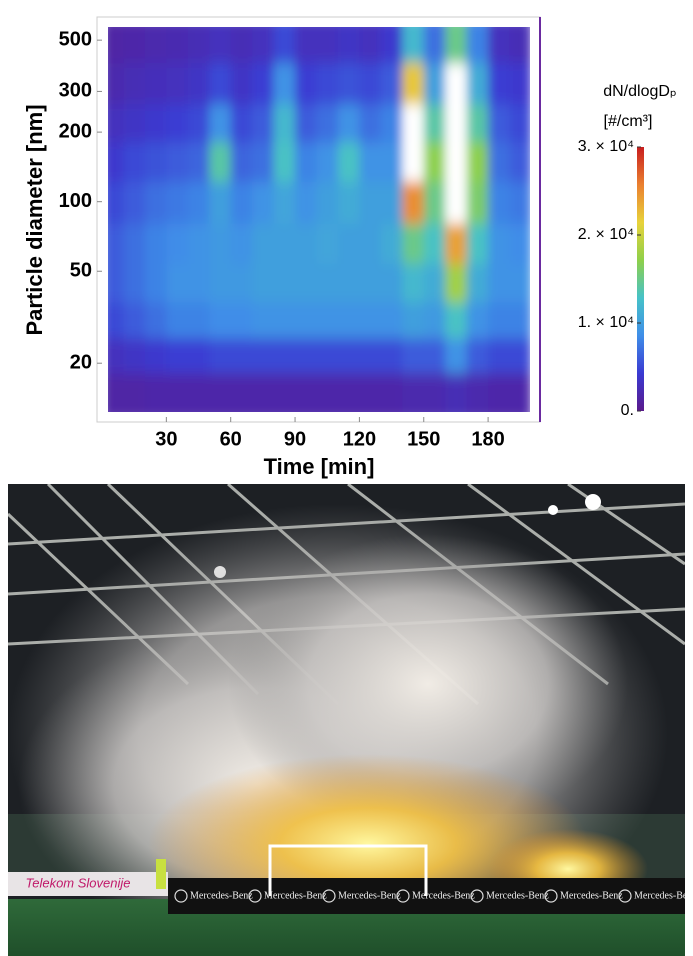  Describe the element at coordinates (81, 271) in the screenshot. I see `y-tick-label: 50` at that location.